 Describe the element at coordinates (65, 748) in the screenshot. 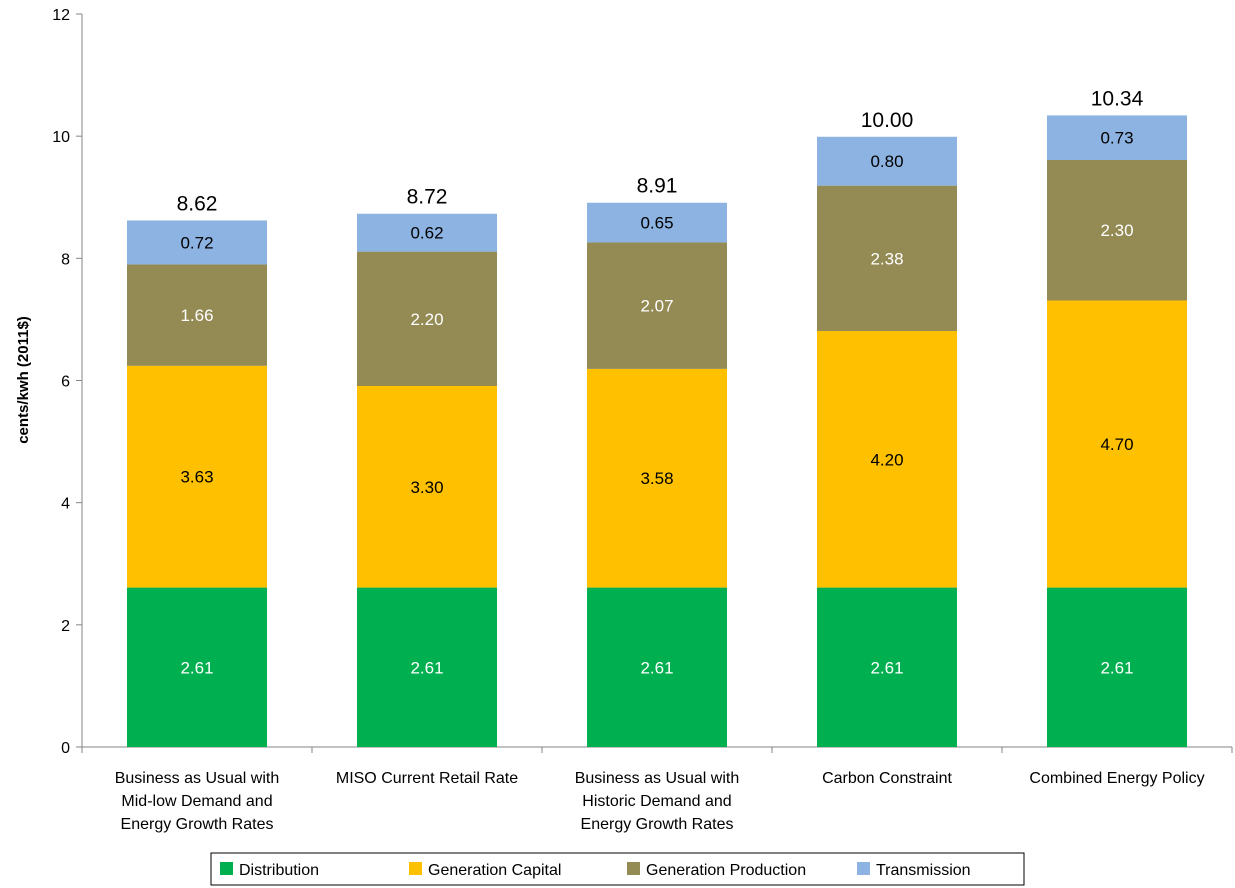

I see `y-tick-label: 0` at that location.